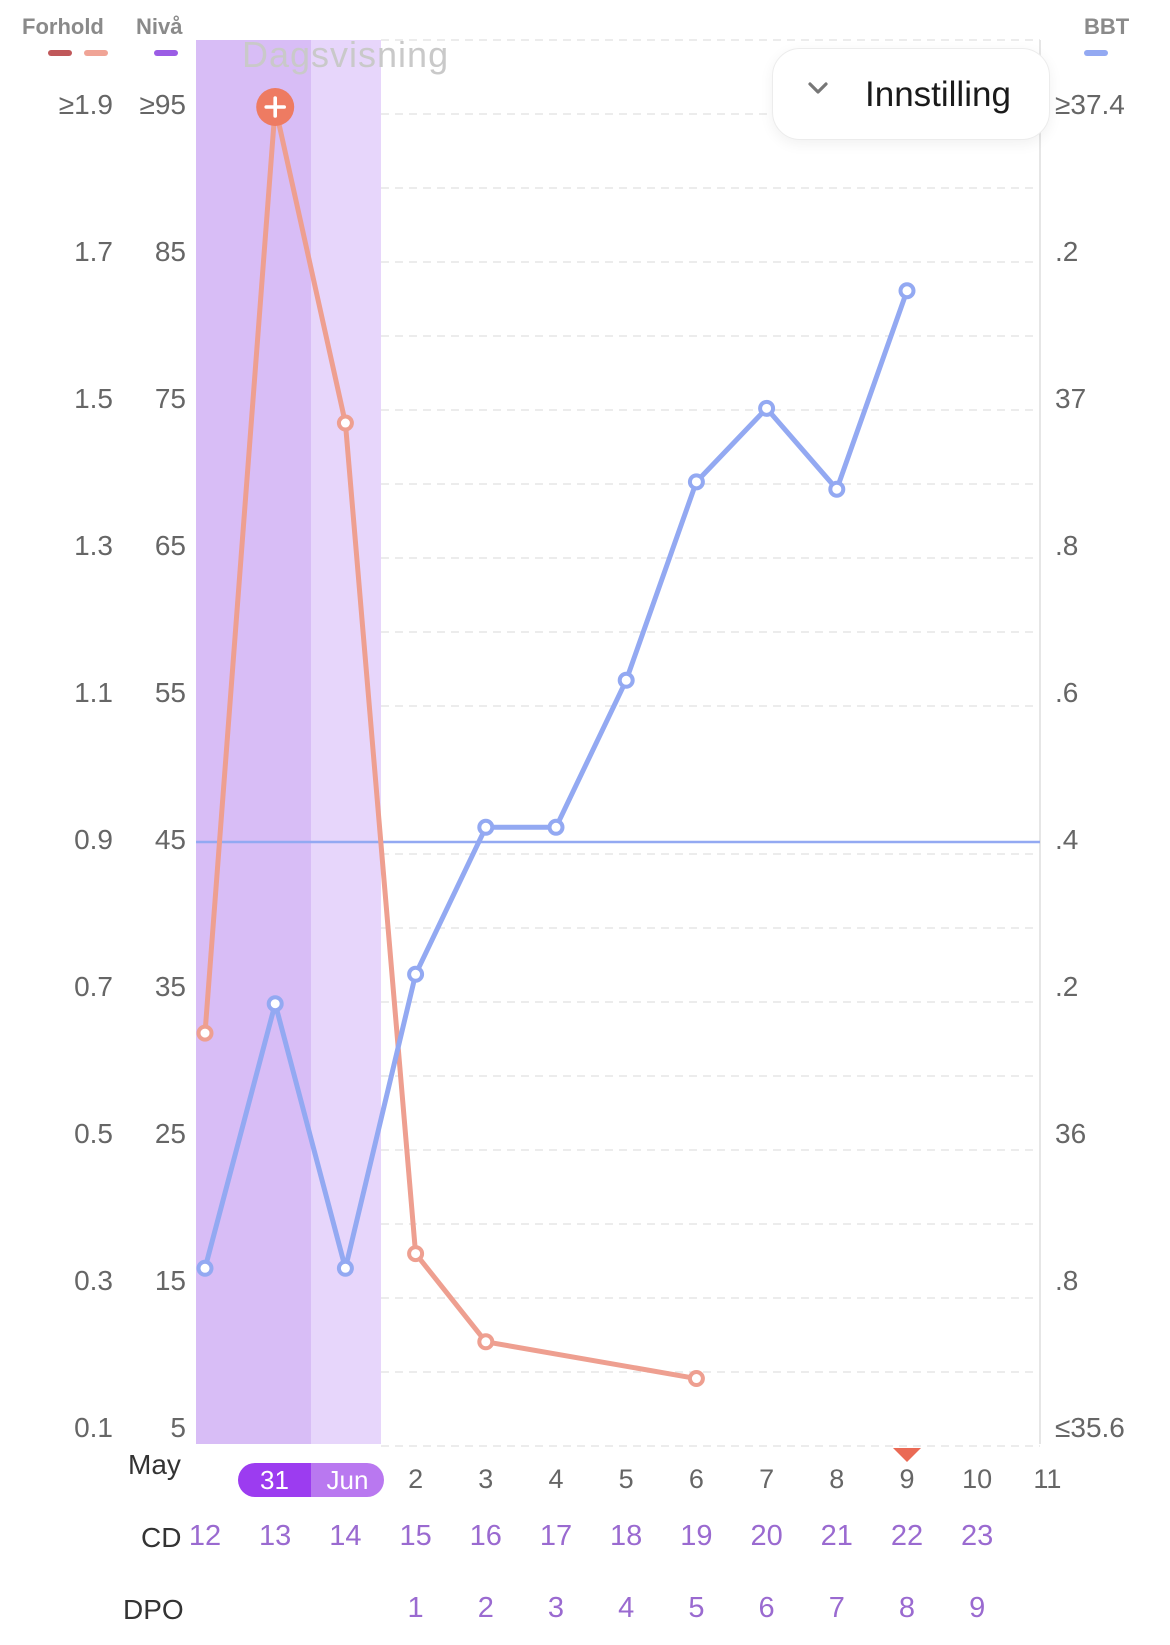 This screenshot has height=1645, width=1170. Describe the element at coordinates (347, 1480) in the screenshot. I see `day-pill-month: Jun` at that location.